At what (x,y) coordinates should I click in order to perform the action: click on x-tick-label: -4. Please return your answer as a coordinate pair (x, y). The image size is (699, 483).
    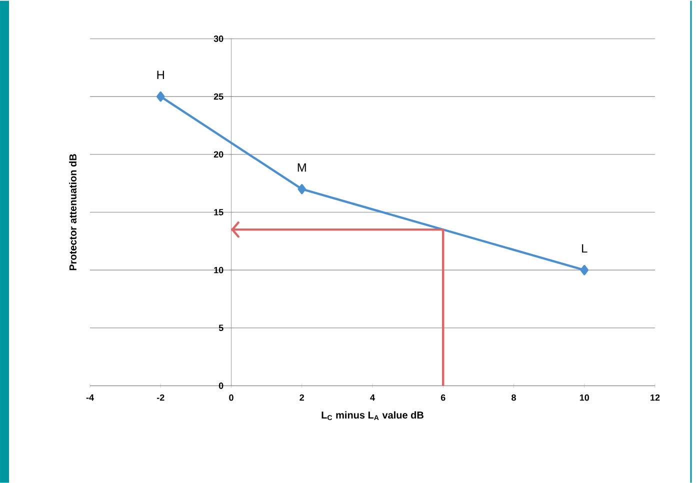
    Looking at the image, I should click on (90, 397).